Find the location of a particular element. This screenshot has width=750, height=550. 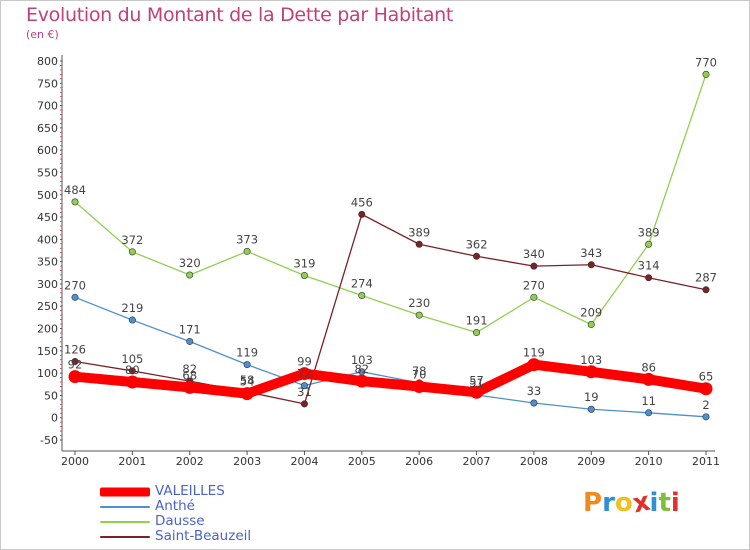

x-tick-label: 2002 is located at coordinates (190, 461).